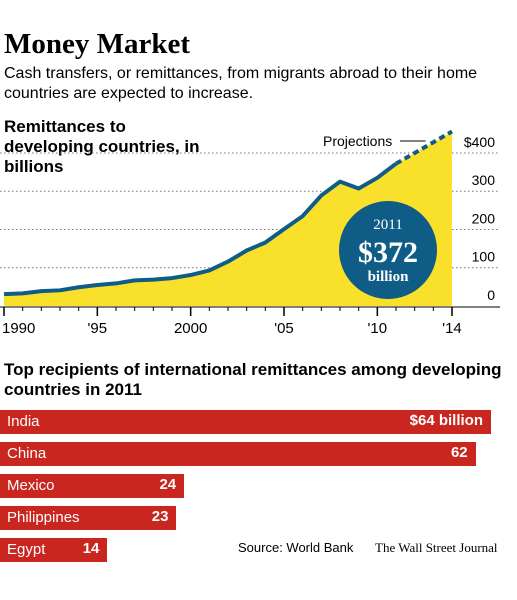  What do you see at coordinates (23, 421) in the screenshot?
I see `bar-category-label: India` at bounding box center [23, 421].